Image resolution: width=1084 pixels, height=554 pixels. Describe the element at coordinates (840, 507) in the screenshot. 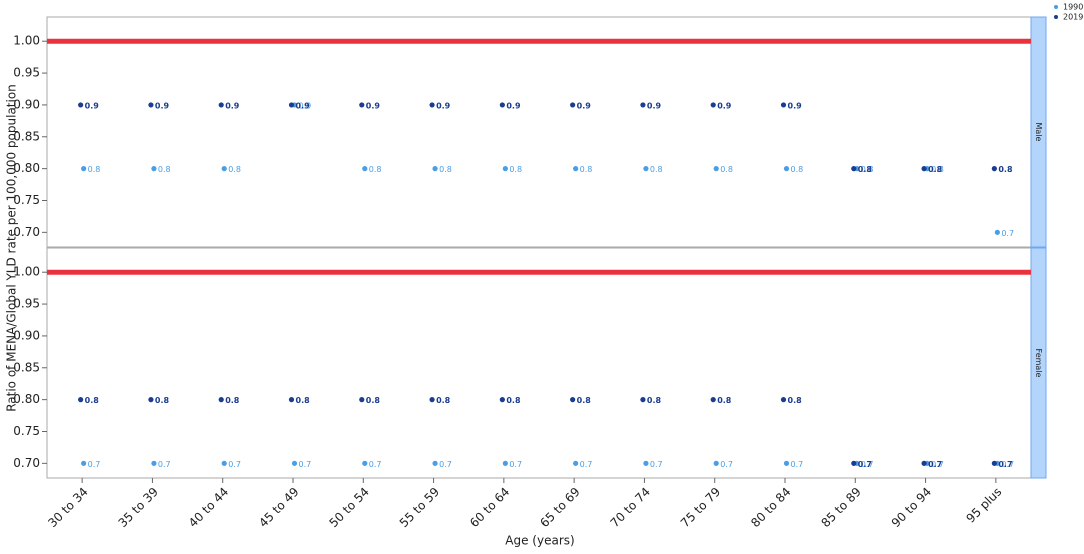

I see `x-tick-label: 85 to 89` at that location.